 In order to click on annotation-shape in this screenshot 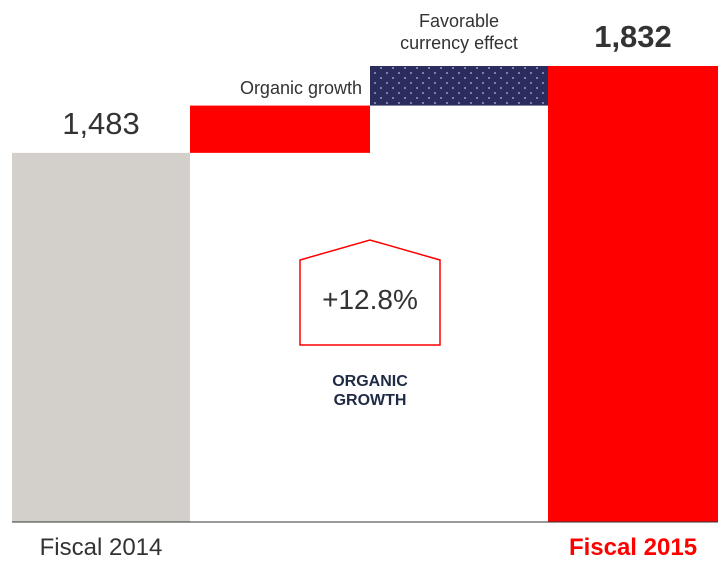, I will do `click(370, 292)`.